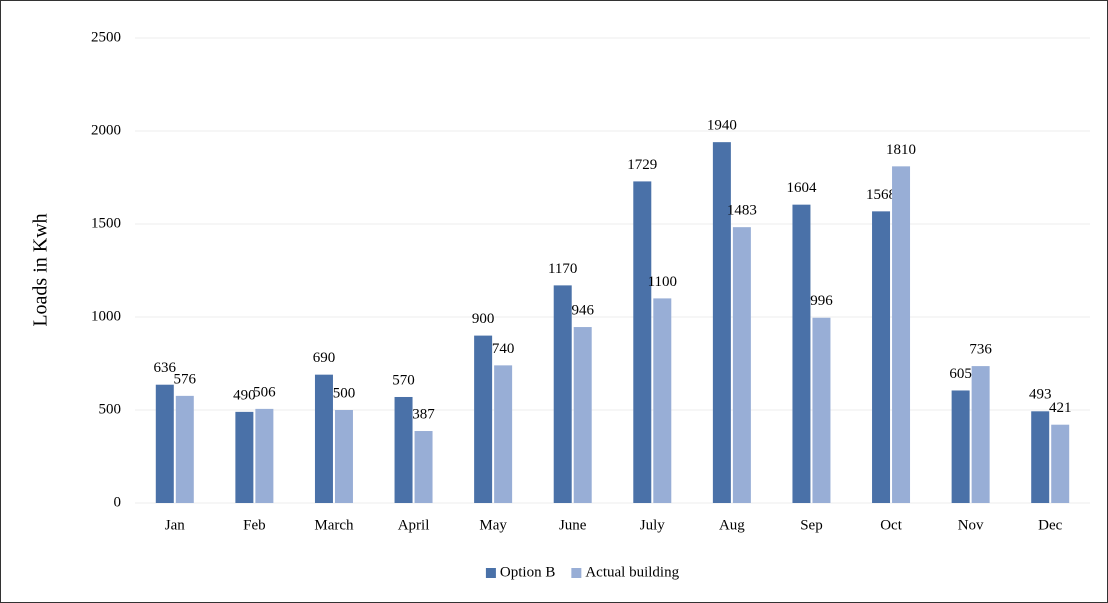  I want to click on data-label: 736, so click(980, 350).